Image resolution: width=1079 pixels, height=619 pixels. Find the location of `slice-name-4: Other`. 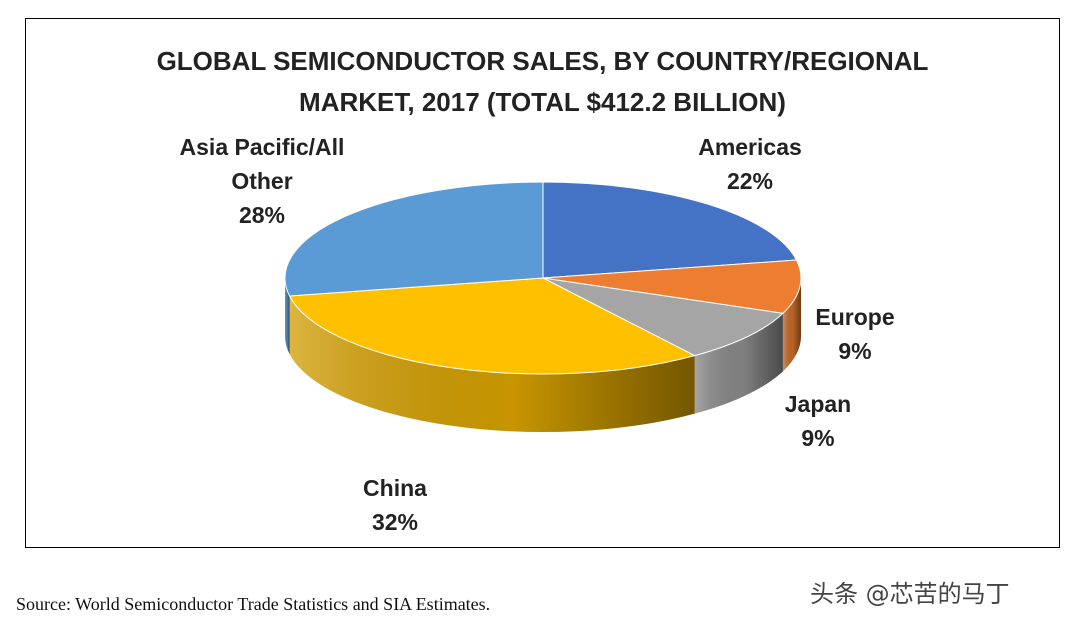

slice-name-4: Other is located at coordinates (261, 181).